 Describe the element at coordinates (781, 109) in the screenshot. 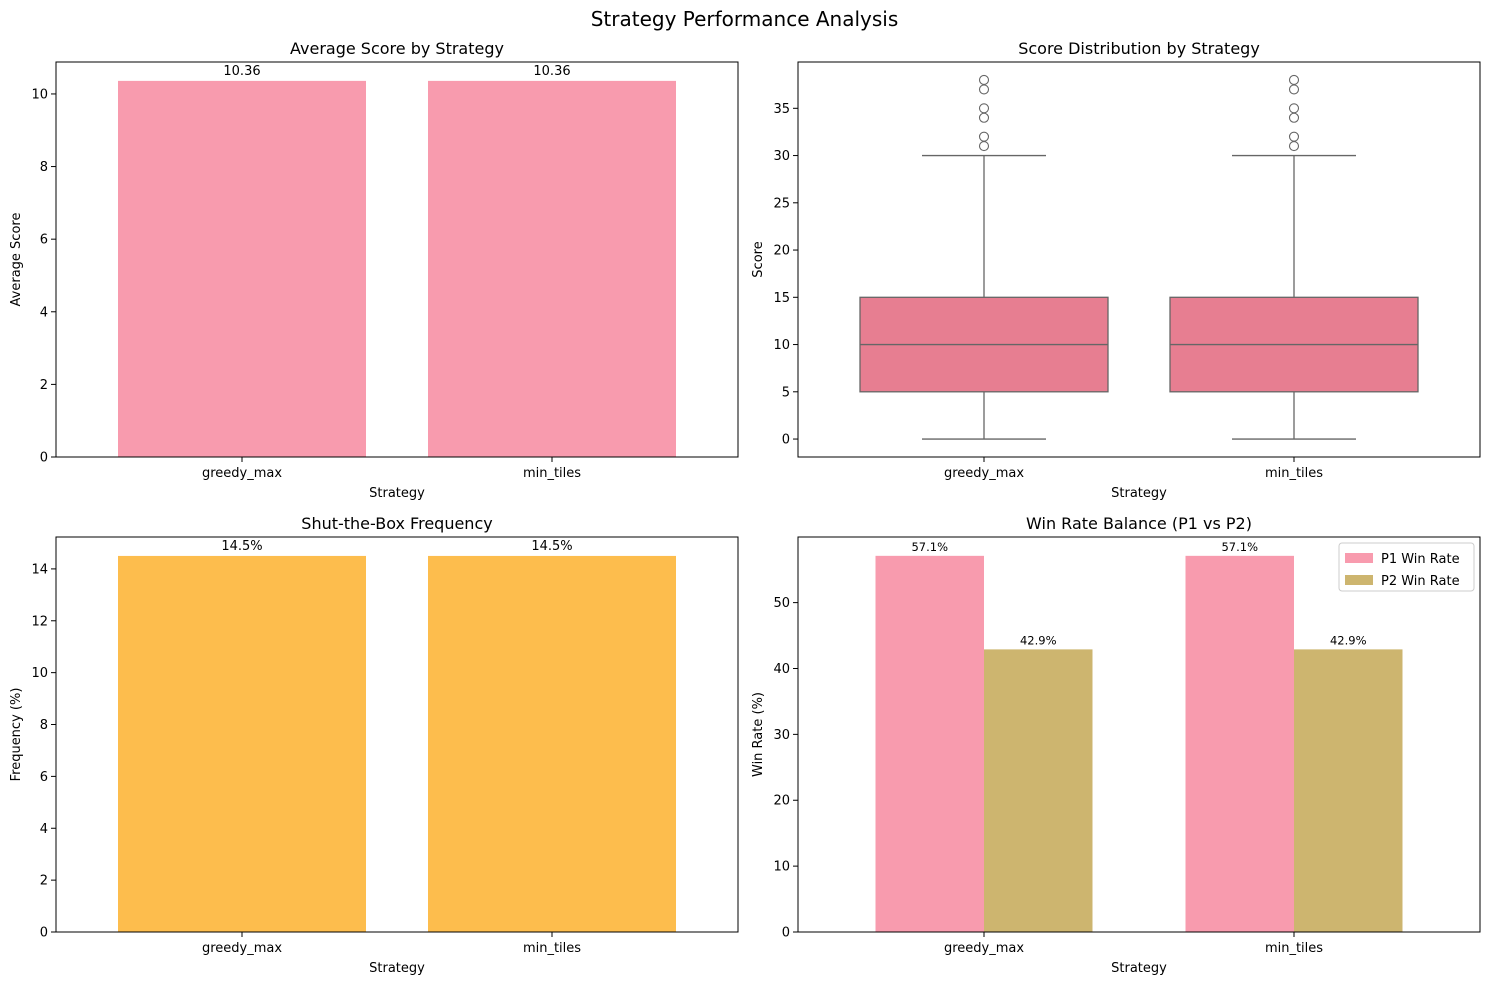

I see `y-tick-label: 35` at that location.